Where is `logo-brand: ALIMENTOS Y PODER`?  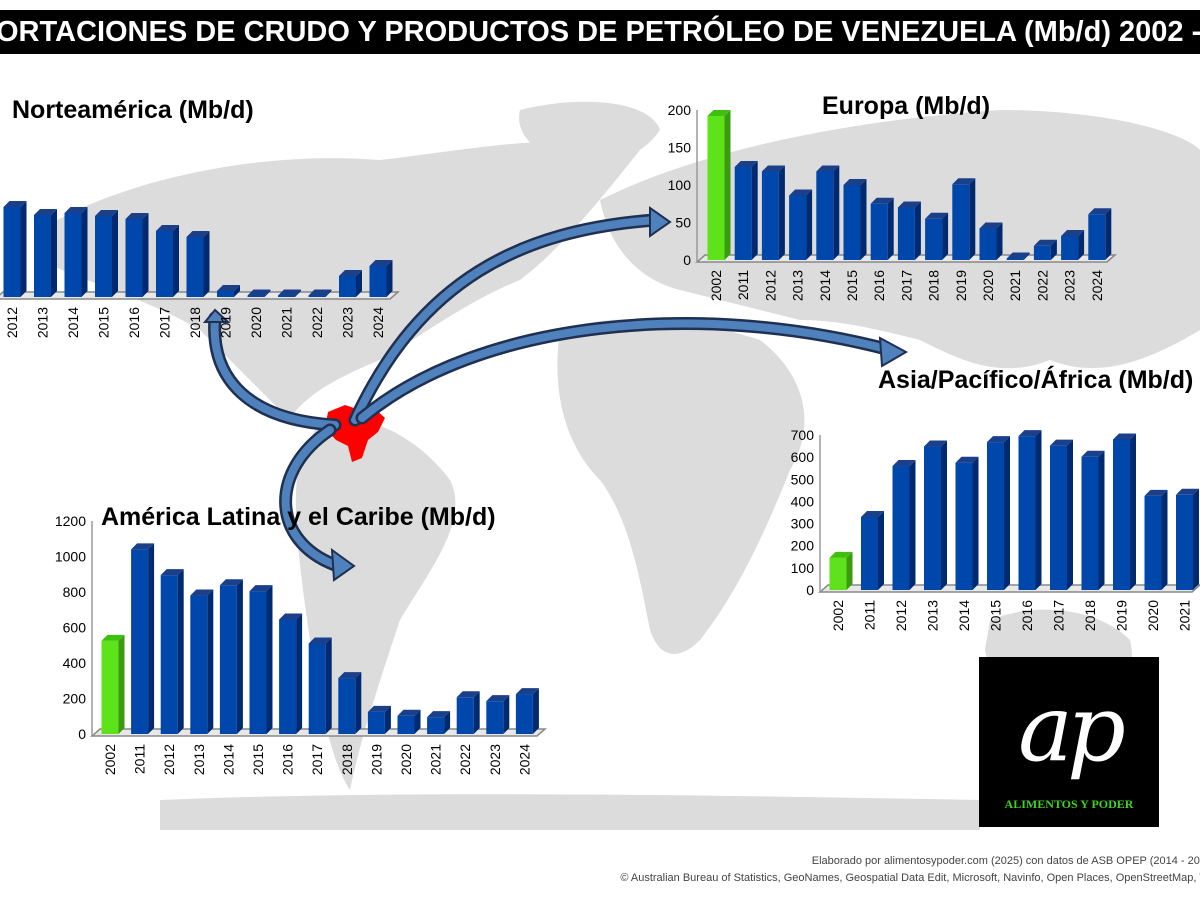 logo-brand: ALIMENTOS Y PODER is located at coordinates (1069, 804).